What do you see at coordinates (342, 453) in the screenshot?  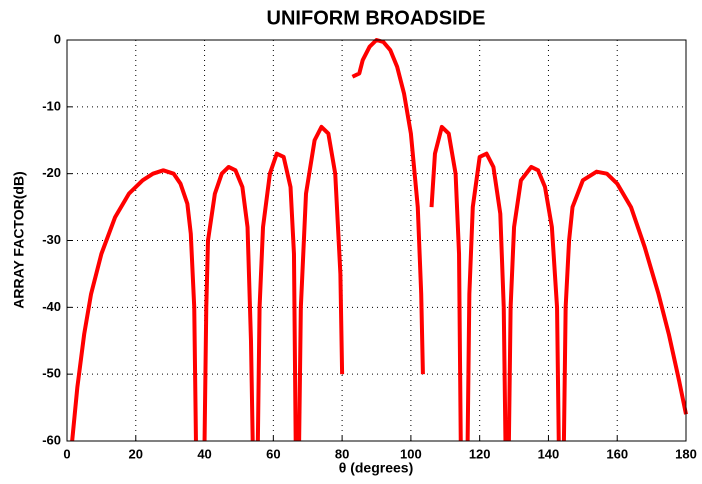 I see `x-tick-label: 80` at bounding box center [342, 453].